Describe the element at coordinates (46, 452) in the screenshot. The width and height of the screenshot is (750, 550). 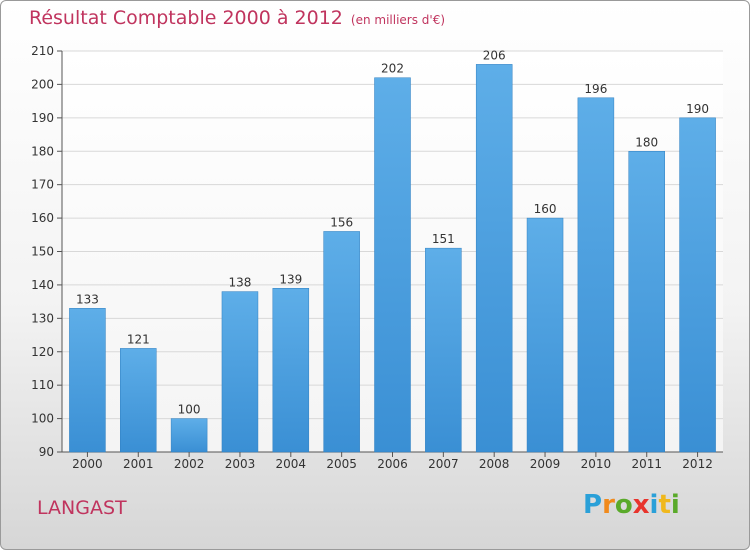
I see `y-tick-label: 90` at that location.